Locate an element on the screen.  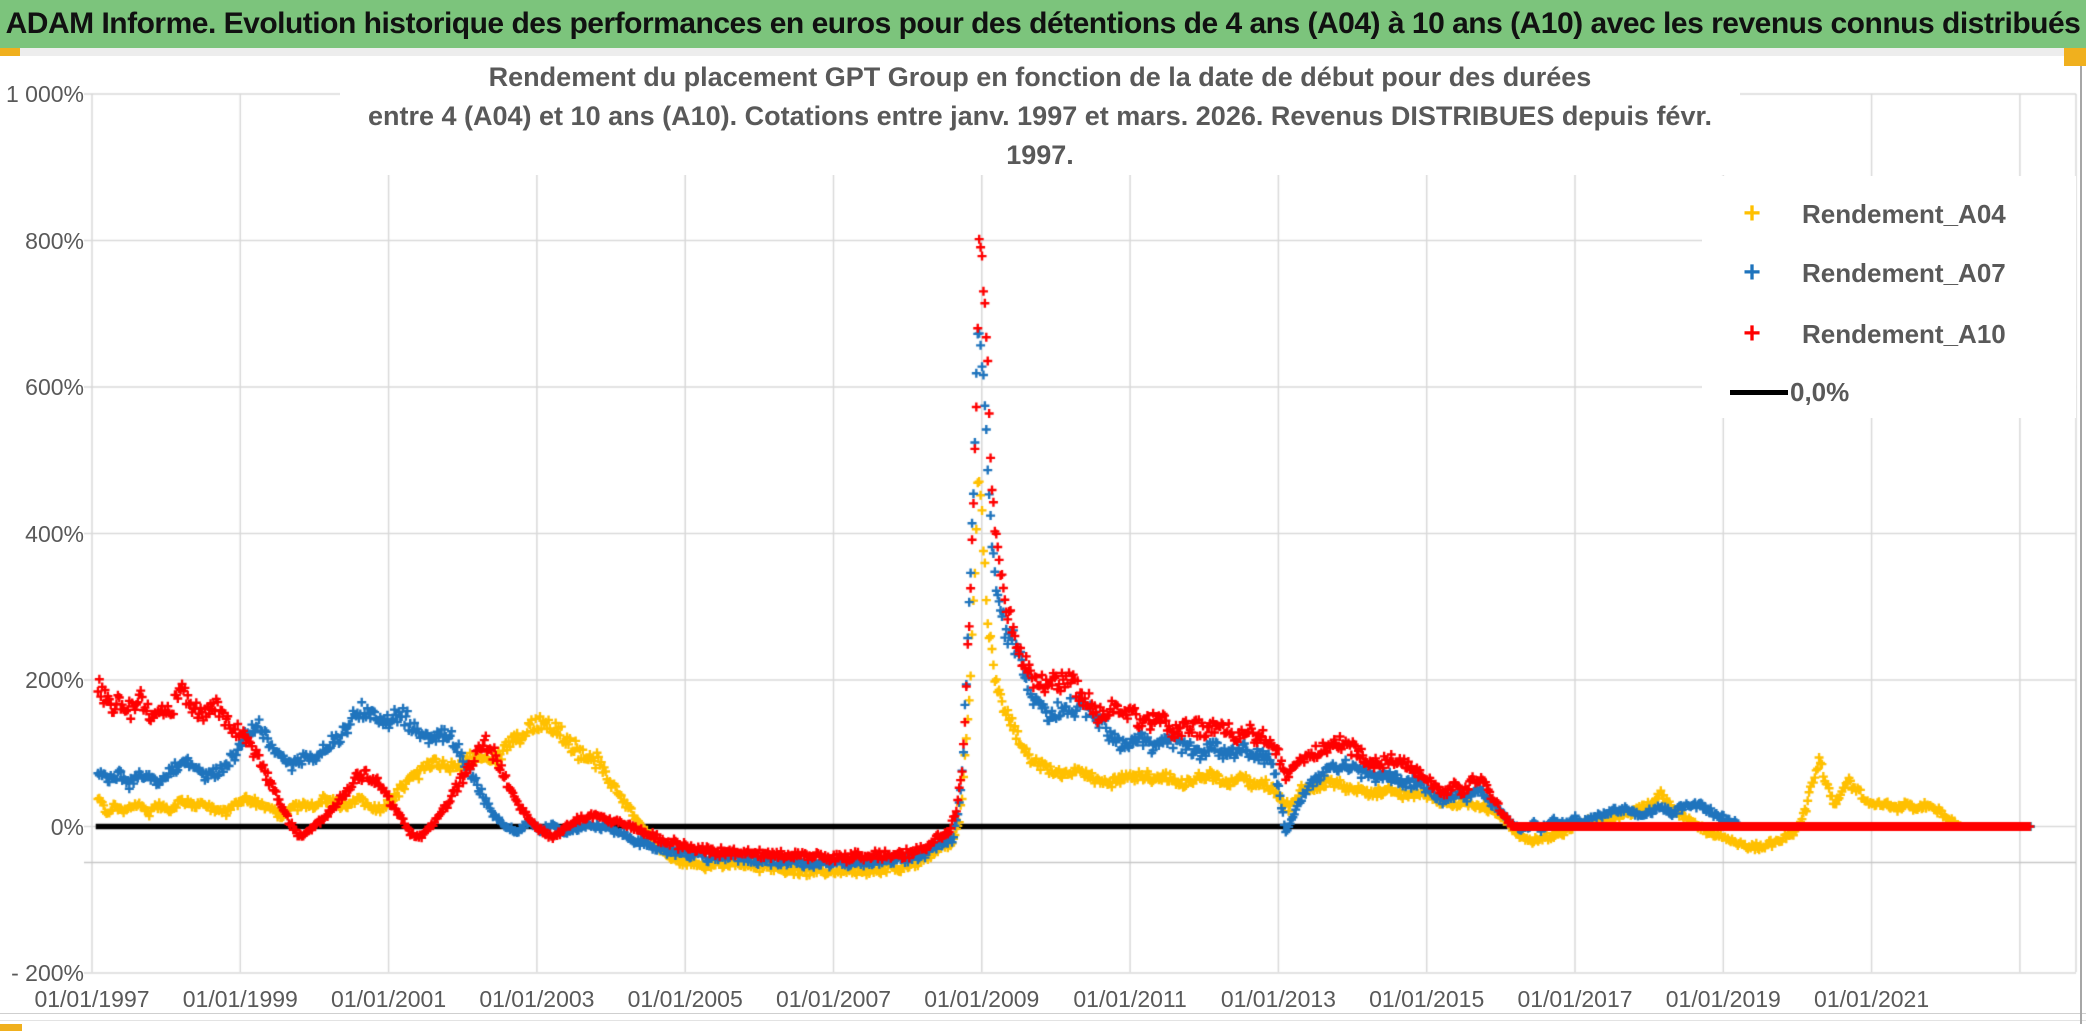
y-tick-label: 1 000% is located at coordinates (44, 94).